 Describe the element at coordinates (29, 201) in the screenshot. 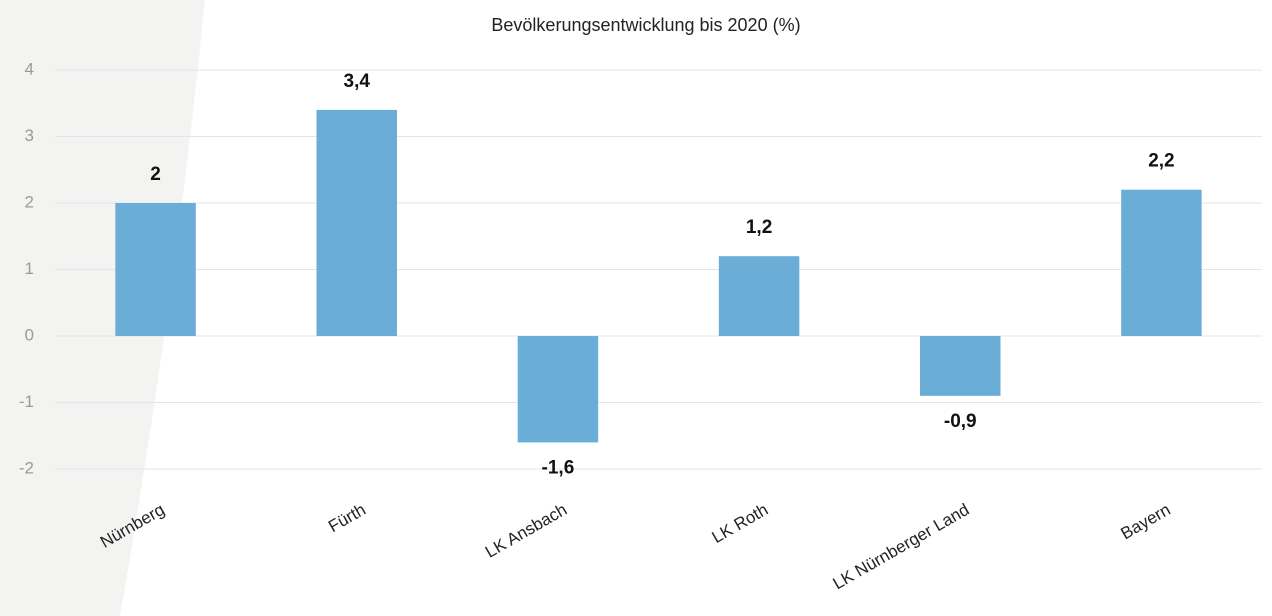

I see `y-tick-label: 2` at that location.